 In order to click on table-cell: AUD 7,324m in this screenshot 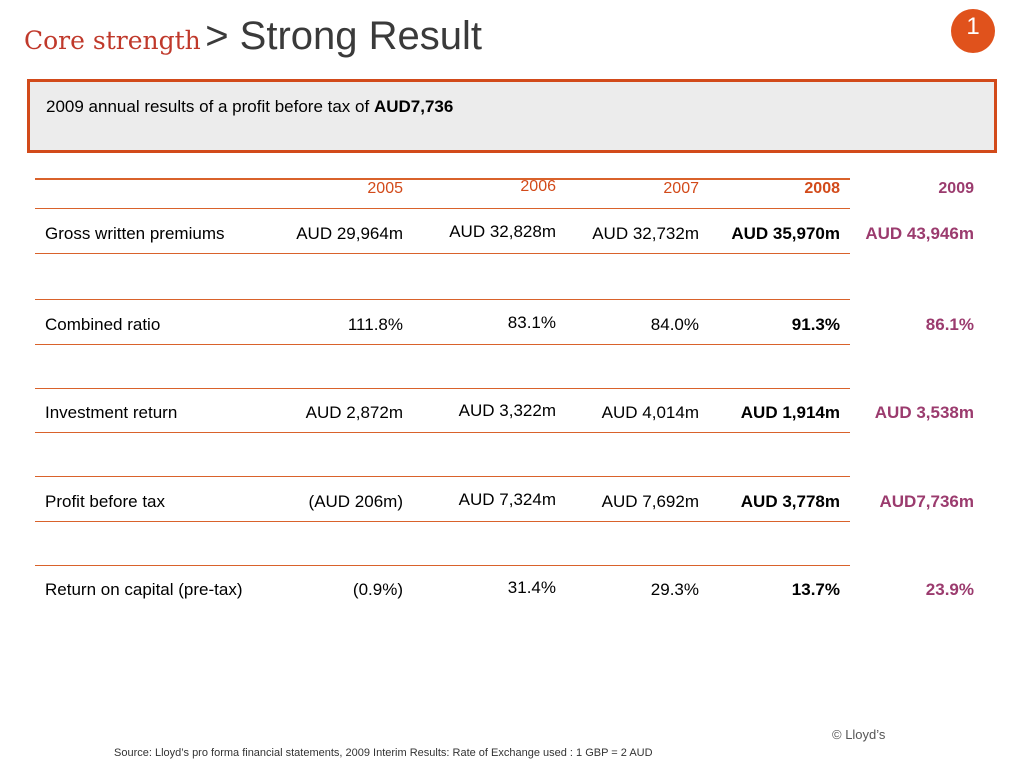, I will do `click(507, 499)`.